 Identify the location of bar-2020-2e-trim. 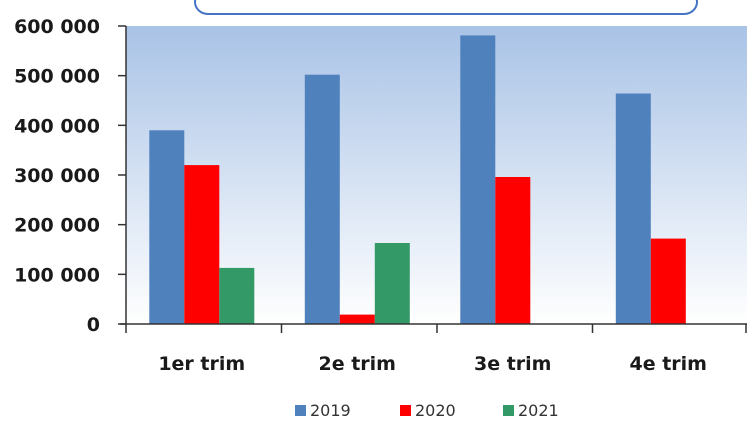
(357, 319).